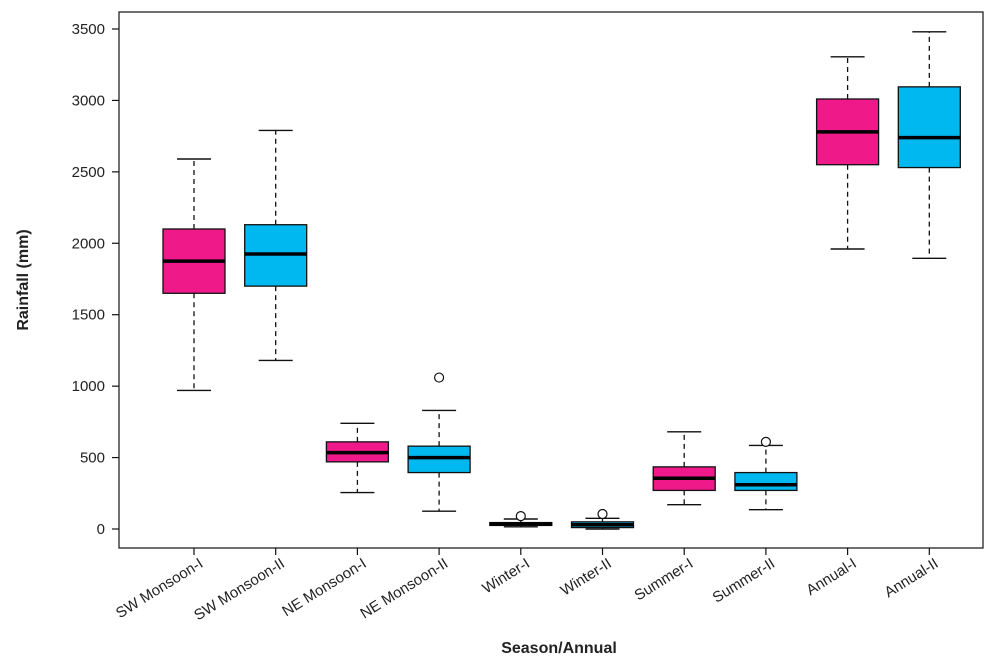 The image size is (988, 658). I want to click on y-tick-label: 1500, so click(88, 315).